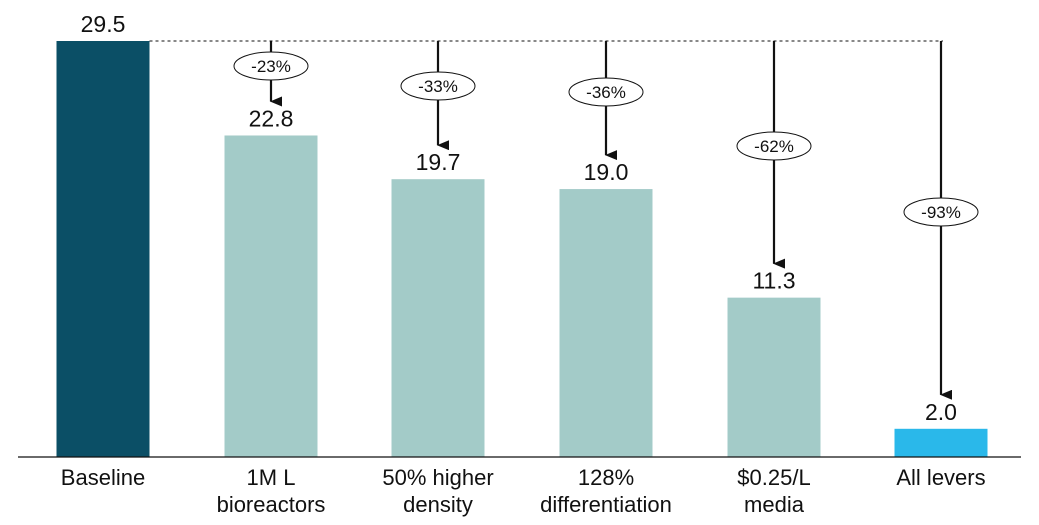  I want to click on reduction-label: -23%, so click(271, 66).